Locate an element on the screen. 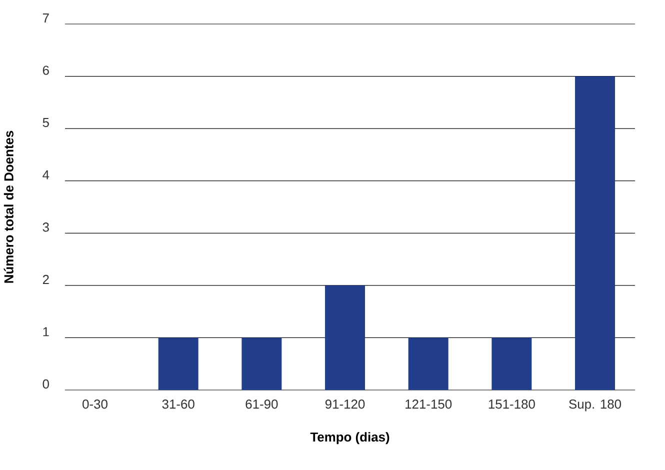 This screenshot has width=665, height=470. y-tick-label: 6 is located at coordinates (45, 70).